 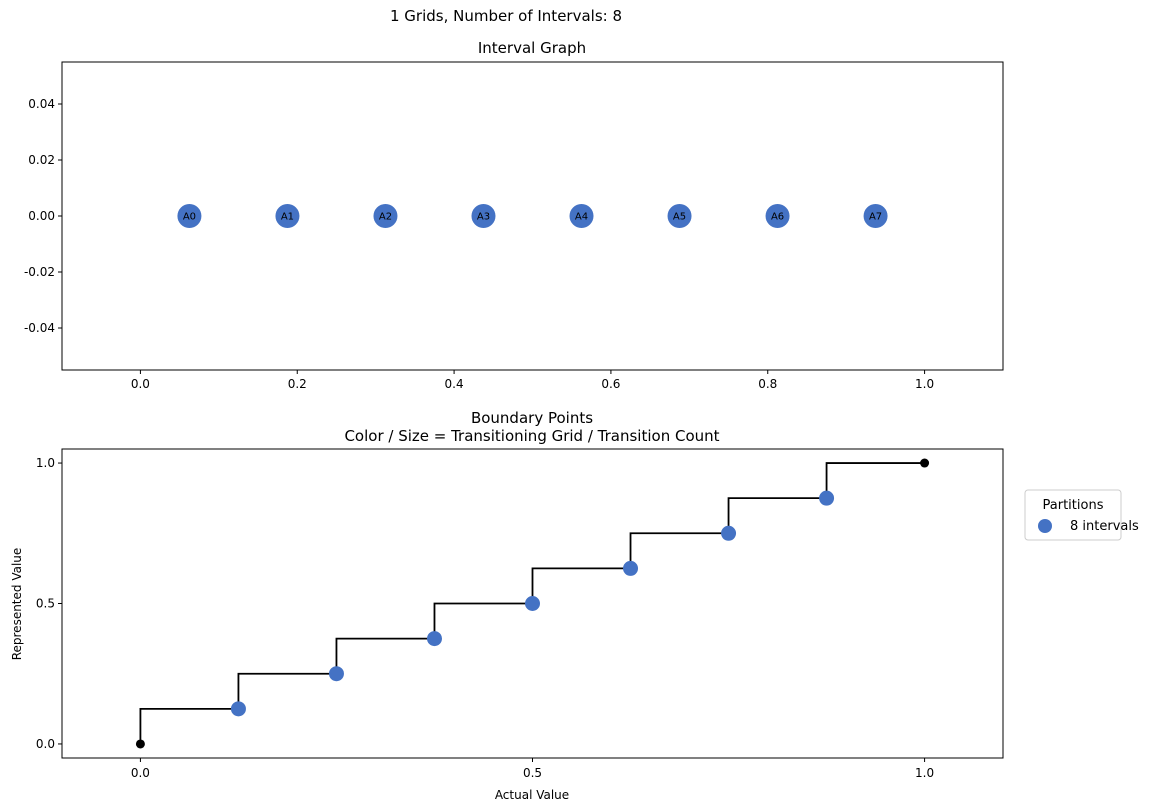 What do you see at coordinates (610, 384) in the screenshot?
I see `x-tick-label: 0.6` at bounding box center [610, 384].